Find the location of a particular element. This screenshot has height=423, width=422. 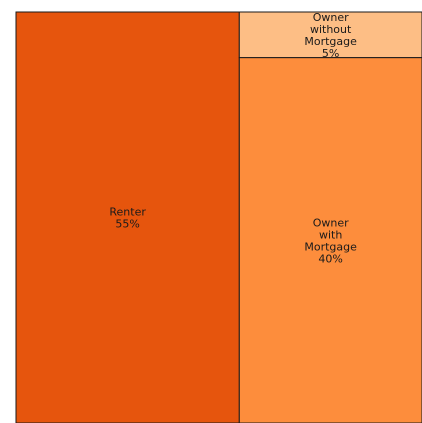

tile-label-owner-without-mortgage: Owner without Mortgage 5% is located at coordinates (330, 35).